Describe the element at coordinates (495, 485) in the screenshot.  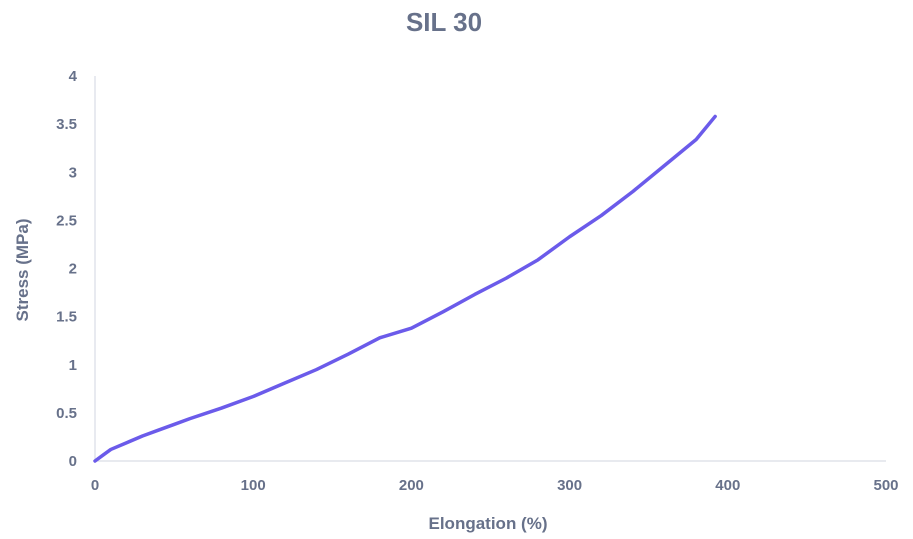
I see `x-ticks: 0 100 200 300 400 500` at that location.